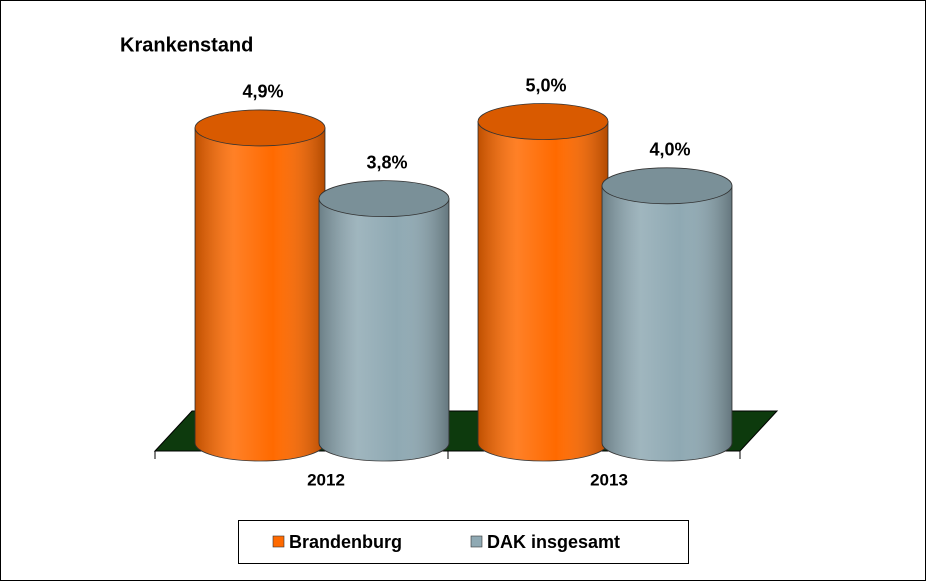 The height and width of the screenshot is (587, 927). Describe the element at coordinates (545, 85) in the screenshot. I see `data-label: 5,0%` at that location.